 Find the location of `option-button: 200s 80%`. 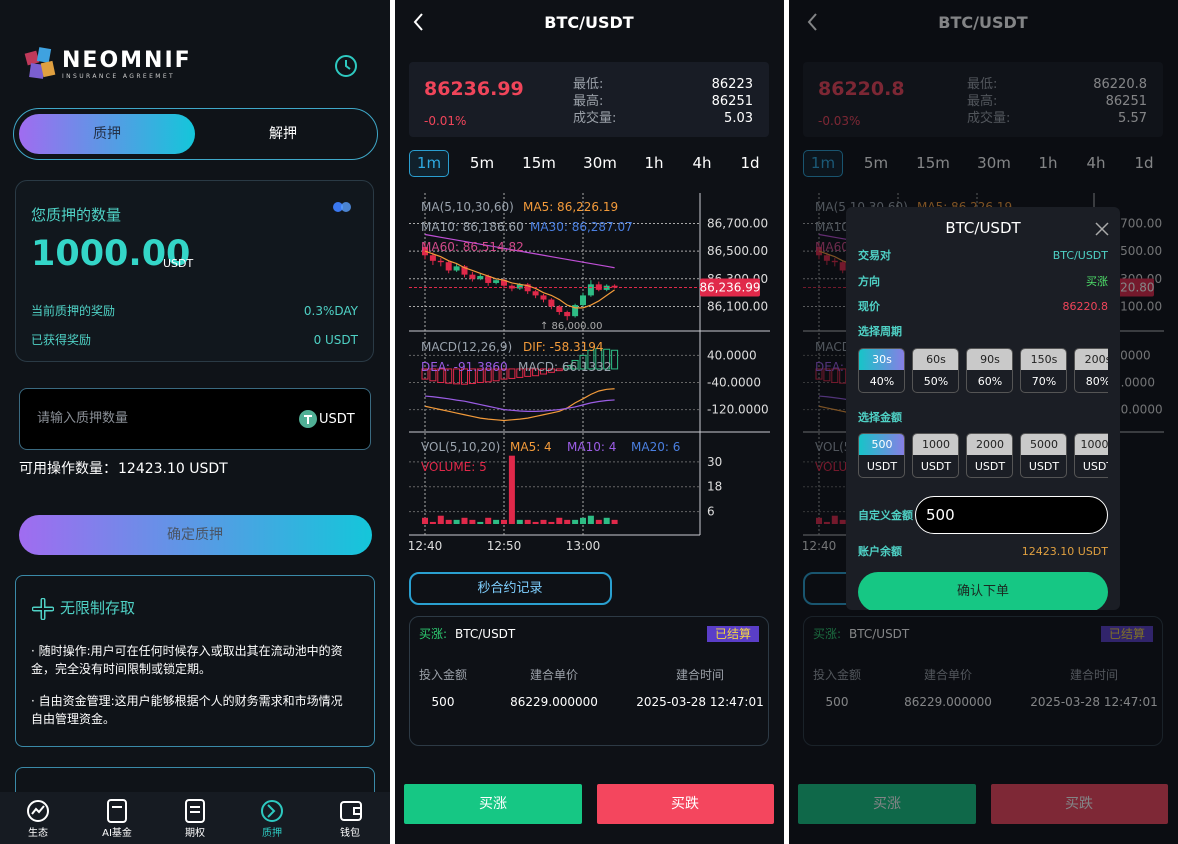

option-button: 200s 80% is located at coordinates (1091, 370).